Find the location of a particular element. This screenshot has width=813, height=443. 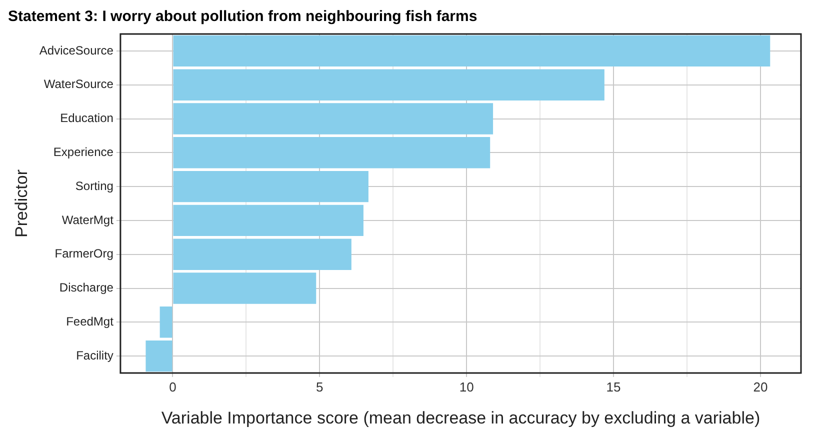

y-tick-label: WaterSource is located at coordinates (79, 84).